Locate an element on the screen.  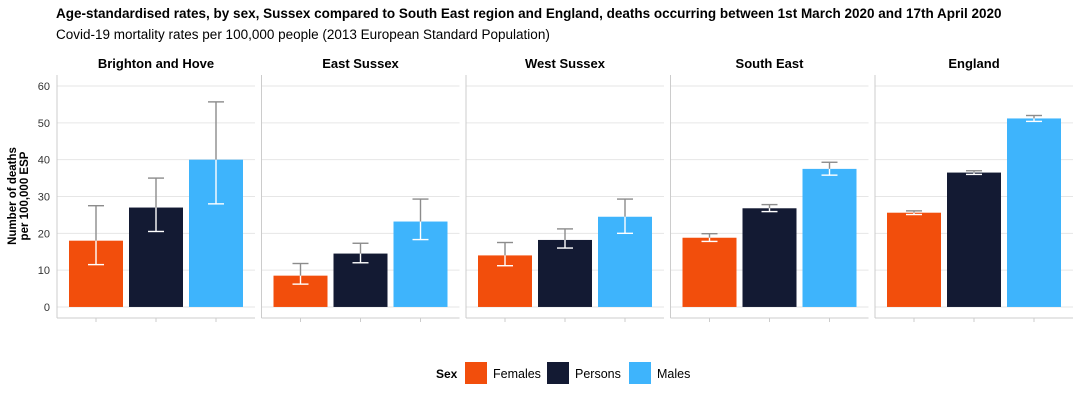
legend-swatch-males is located at coordinates (640, 373).